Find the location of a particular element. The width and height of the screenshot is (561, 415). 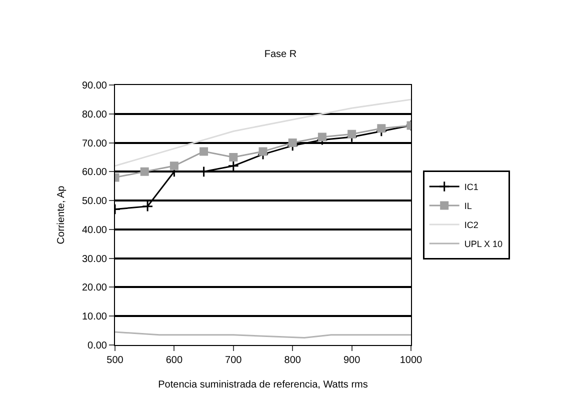

x-axis-title: Potencia suministrada de referencia, Watts rms is located at coordinates (263, 385).